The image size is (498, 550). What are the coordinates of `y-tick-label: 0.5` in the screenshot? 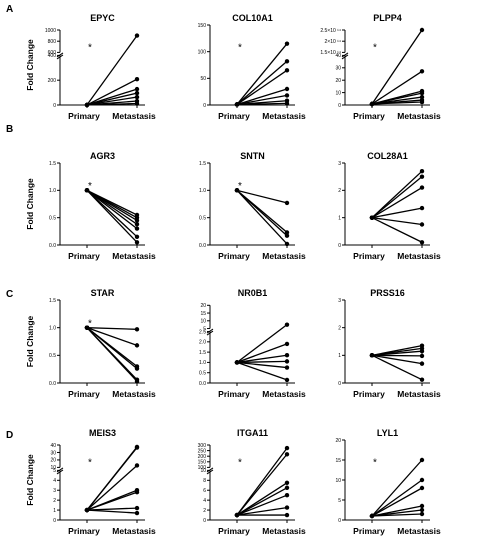 It's located at (52, 218).